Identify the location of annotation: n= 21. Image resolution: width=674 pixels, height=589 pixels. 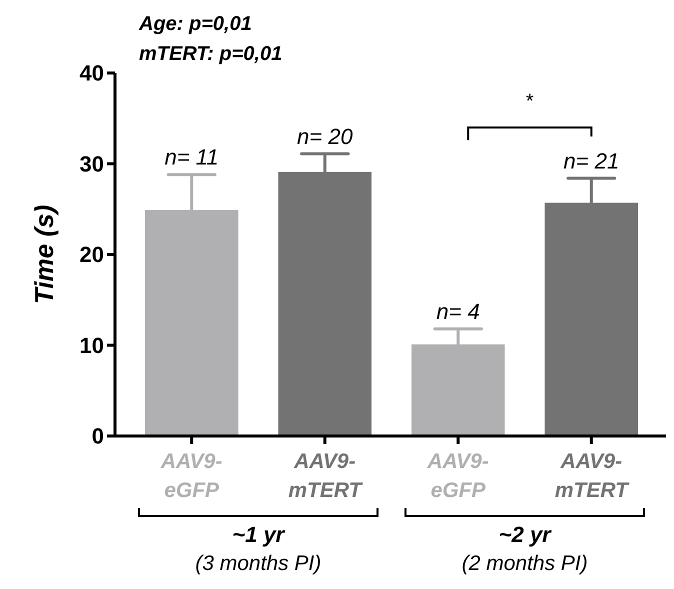
(592, 161).